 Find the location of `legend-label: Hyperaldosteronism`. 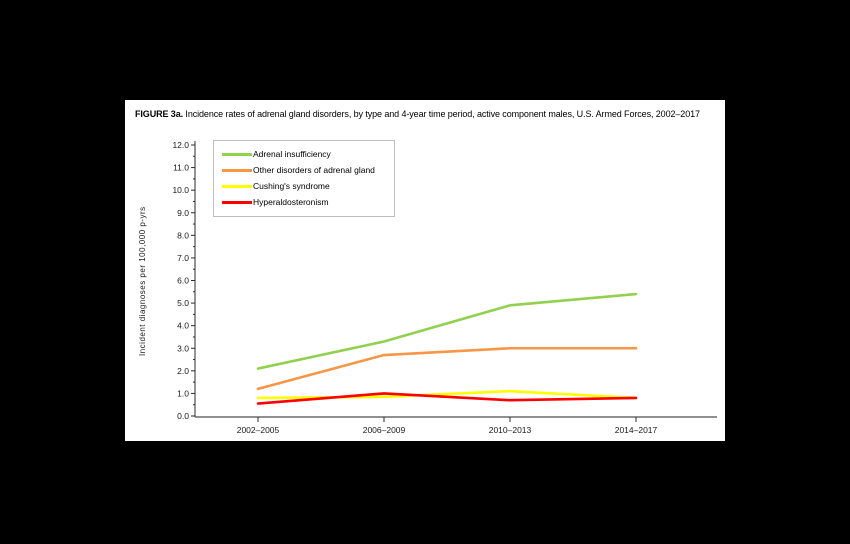

legend-label: Hyperaldosteronism is located at coordinates (291, 202).